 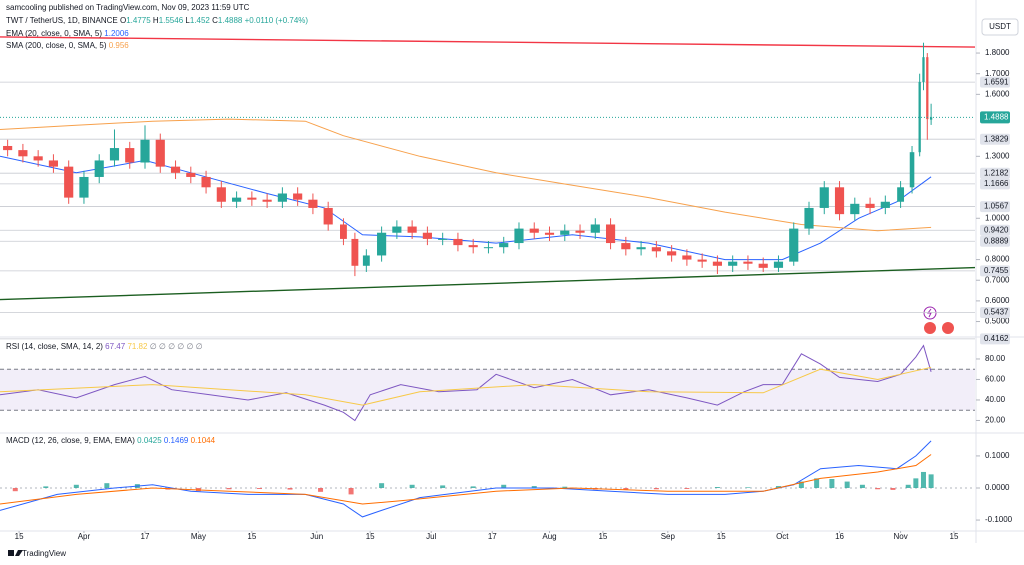 I want to click on tv-logo, so click(x=15, y=553).